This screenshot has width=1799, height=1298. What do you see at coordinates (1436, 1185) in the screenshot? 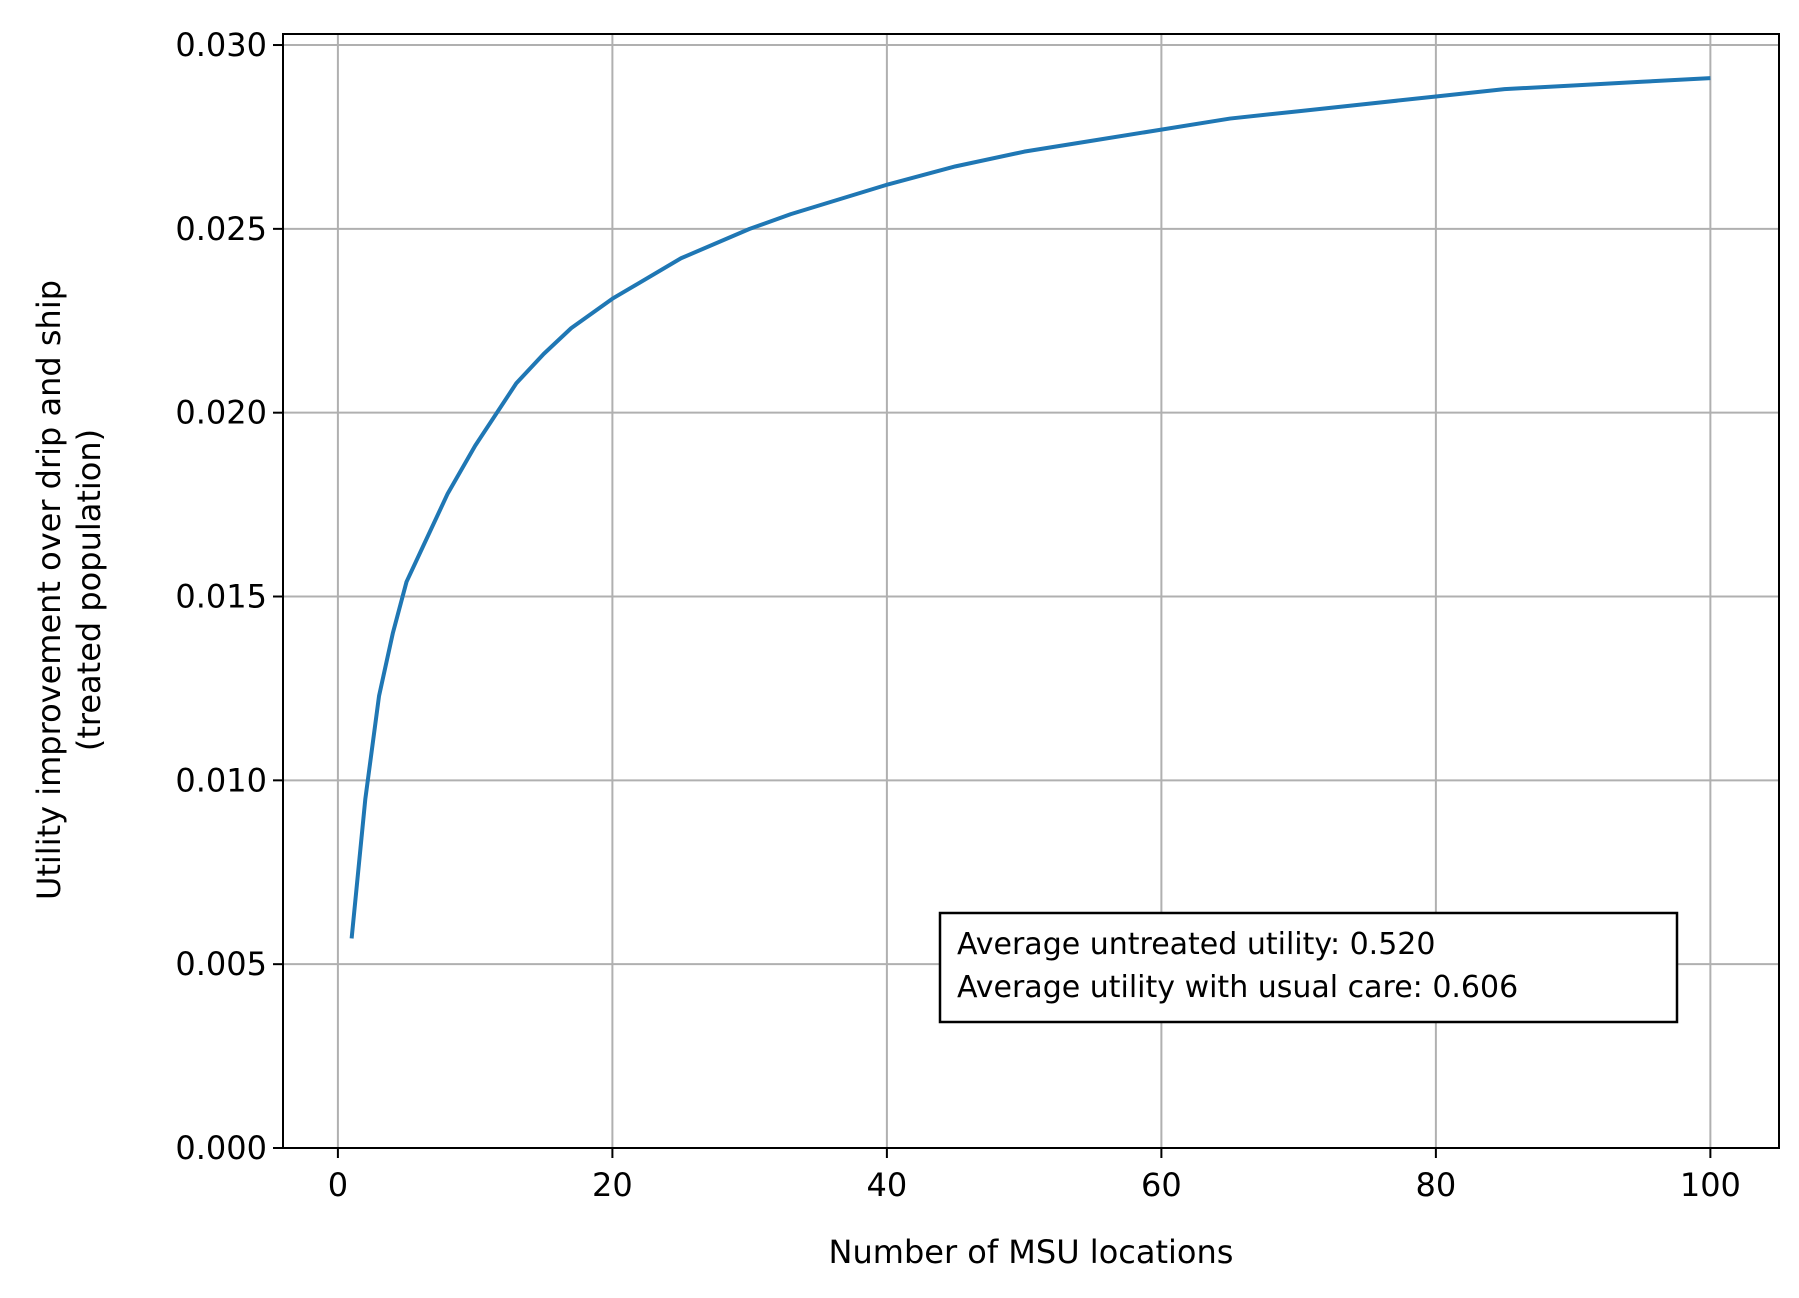
I see `x-tick-label: 80` at bounding box center [1436, 1185].